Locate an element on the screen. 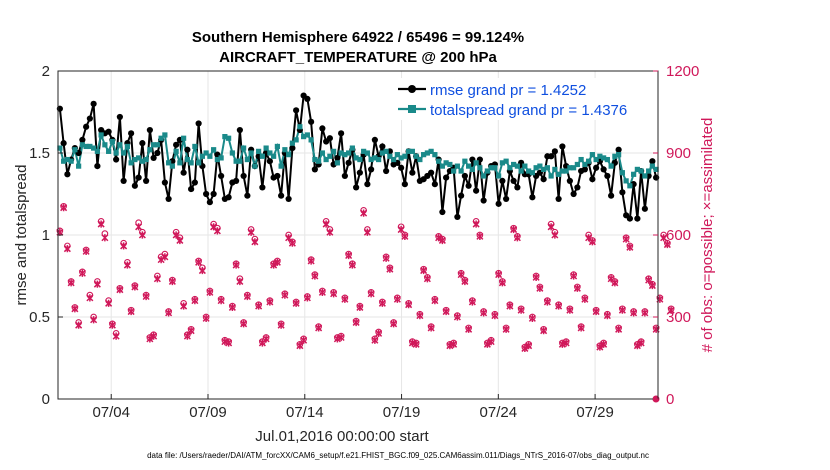  y-tick-label-left: 1 is located at coordinates (46, 235).